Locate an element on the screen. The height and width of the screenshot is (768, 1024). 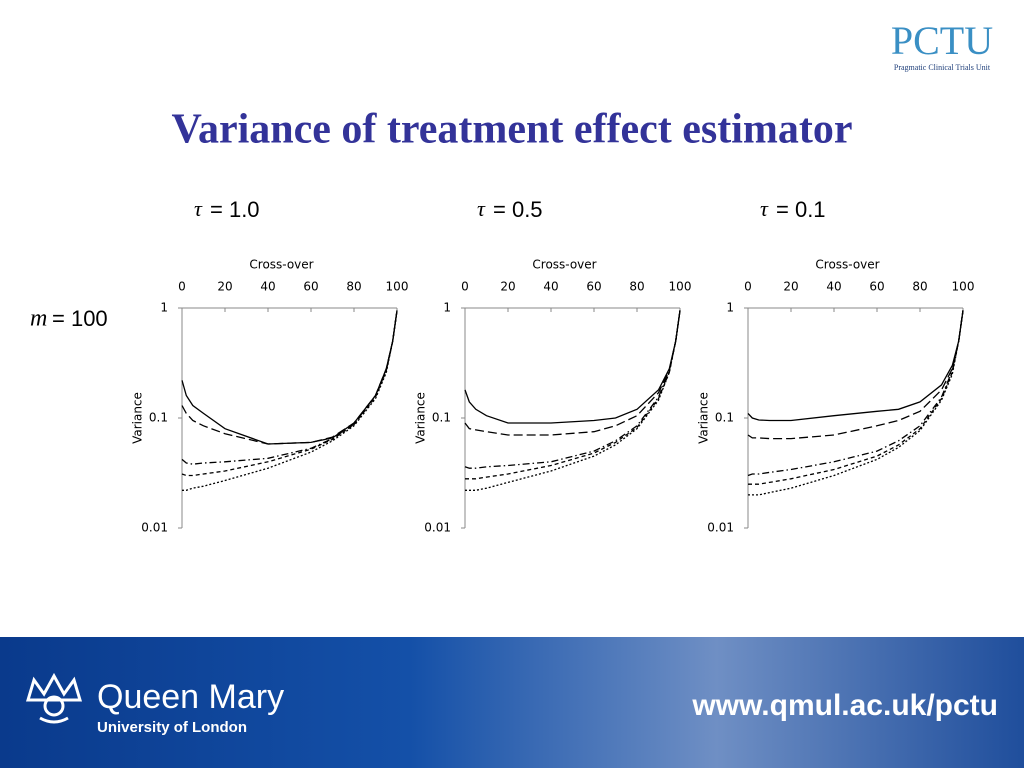
panel-title: = 1.0 is located at coordinates (235, 209).